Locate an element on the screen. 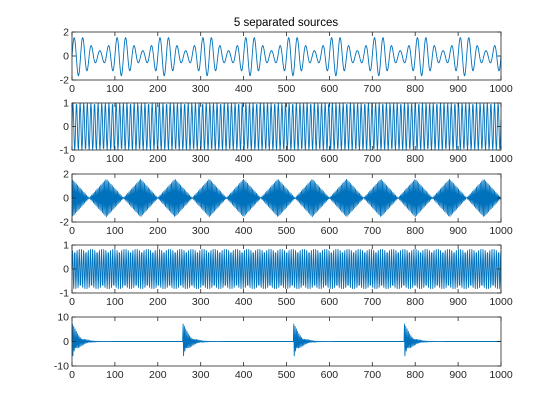 This screenshot has height=415, width=554. subplot-2: 0 100 200 300 400 500 600 700 800 900 1000-101 is located at coordinates (286, 132).